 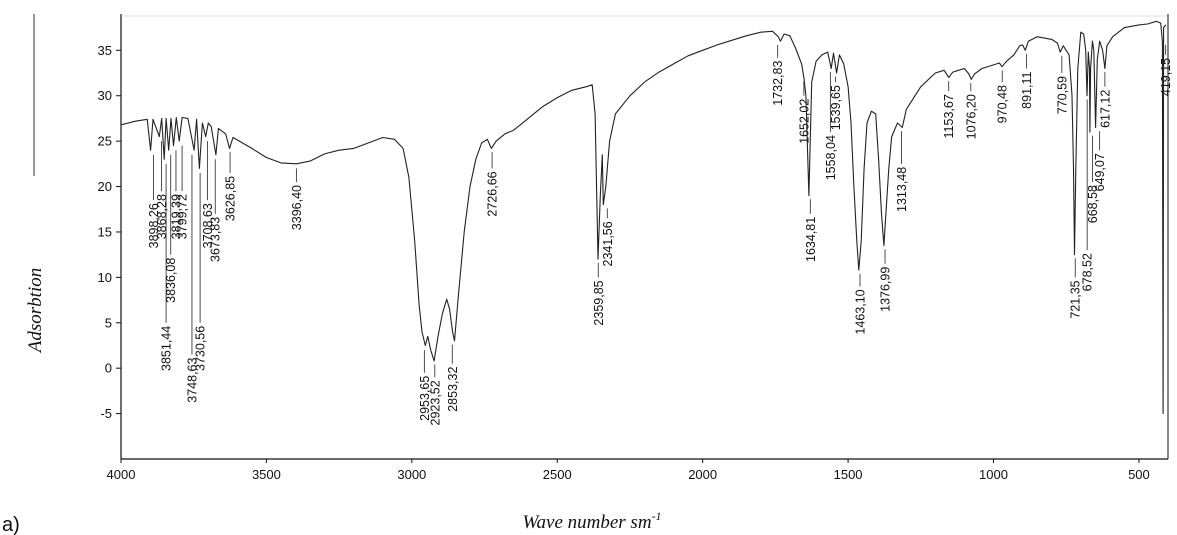 I want to click on peak-label: 891,11, so click(x=1027, y=89).